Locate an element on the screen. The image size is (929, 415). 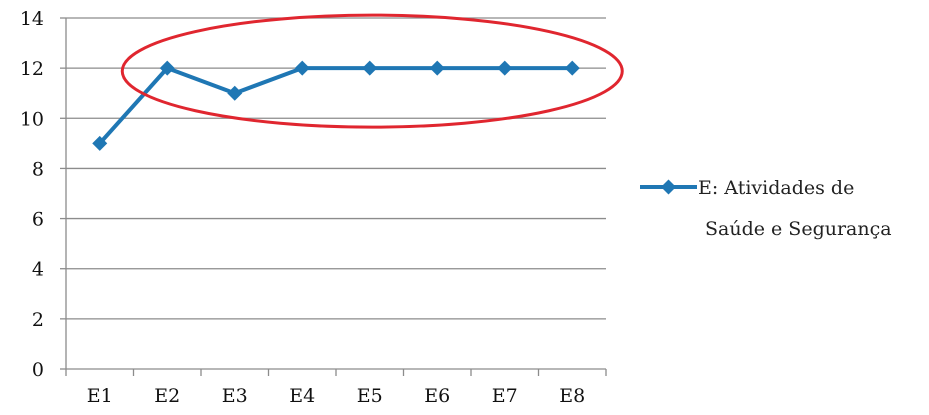
series-layer is located at coordinates (336, 105).